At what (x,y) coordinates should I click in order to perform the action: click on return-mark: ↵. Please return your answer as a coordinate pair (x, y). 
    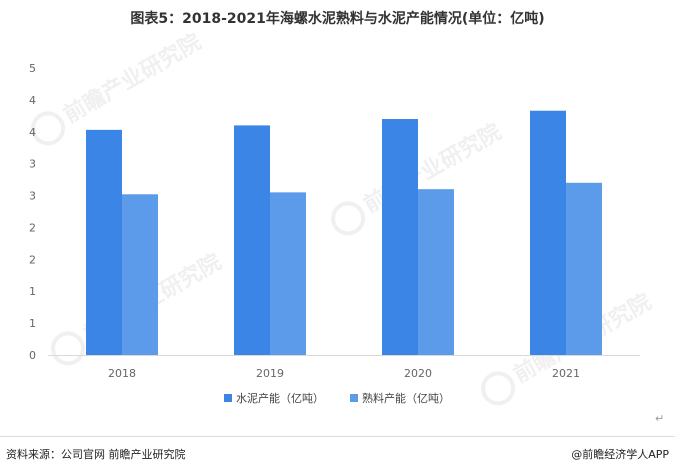
    Looking at the image, I should click on (660, 418).